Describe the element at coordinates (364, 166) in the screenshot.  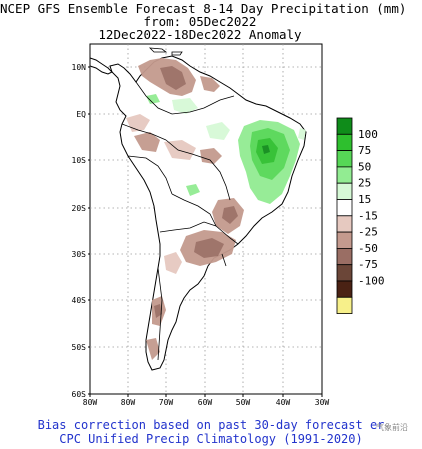
I see `legend-label: 50` at that location.